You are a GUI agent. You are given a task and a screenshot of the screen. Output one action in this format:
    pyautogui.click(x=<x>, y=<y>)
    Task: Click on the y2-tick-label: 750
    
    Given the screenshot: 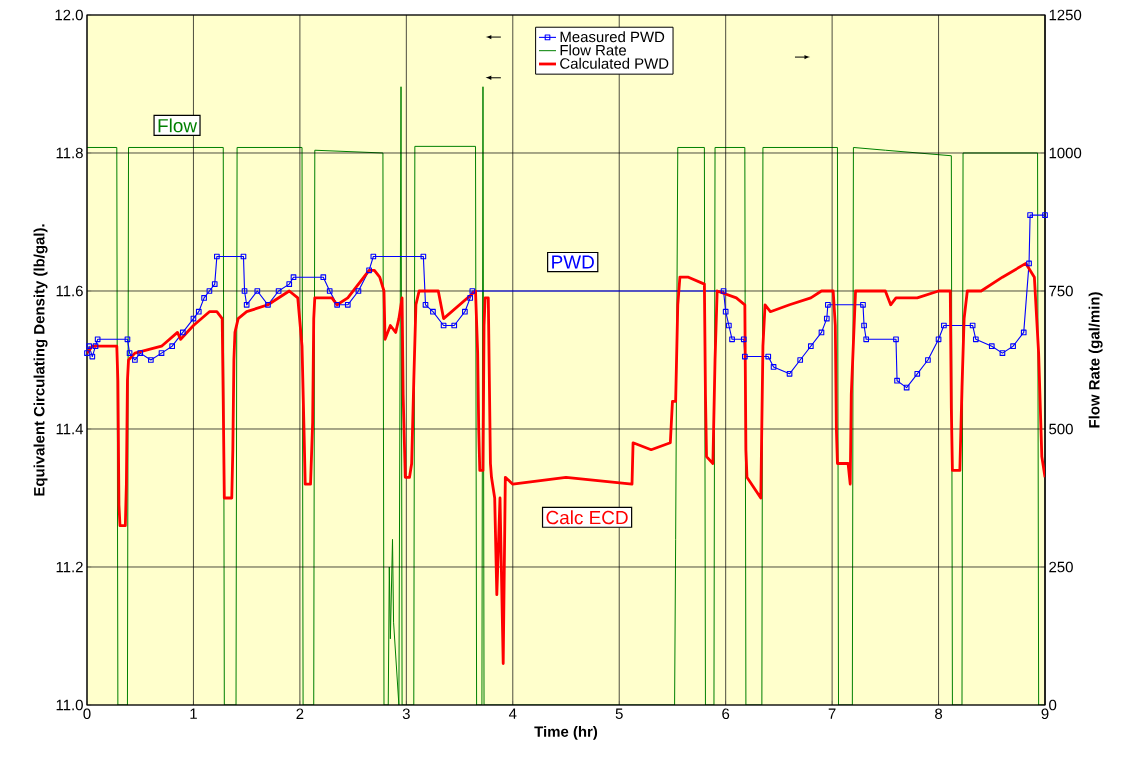 What is the action you would take?
    pyautogui.click(x=1061, y=291)
    